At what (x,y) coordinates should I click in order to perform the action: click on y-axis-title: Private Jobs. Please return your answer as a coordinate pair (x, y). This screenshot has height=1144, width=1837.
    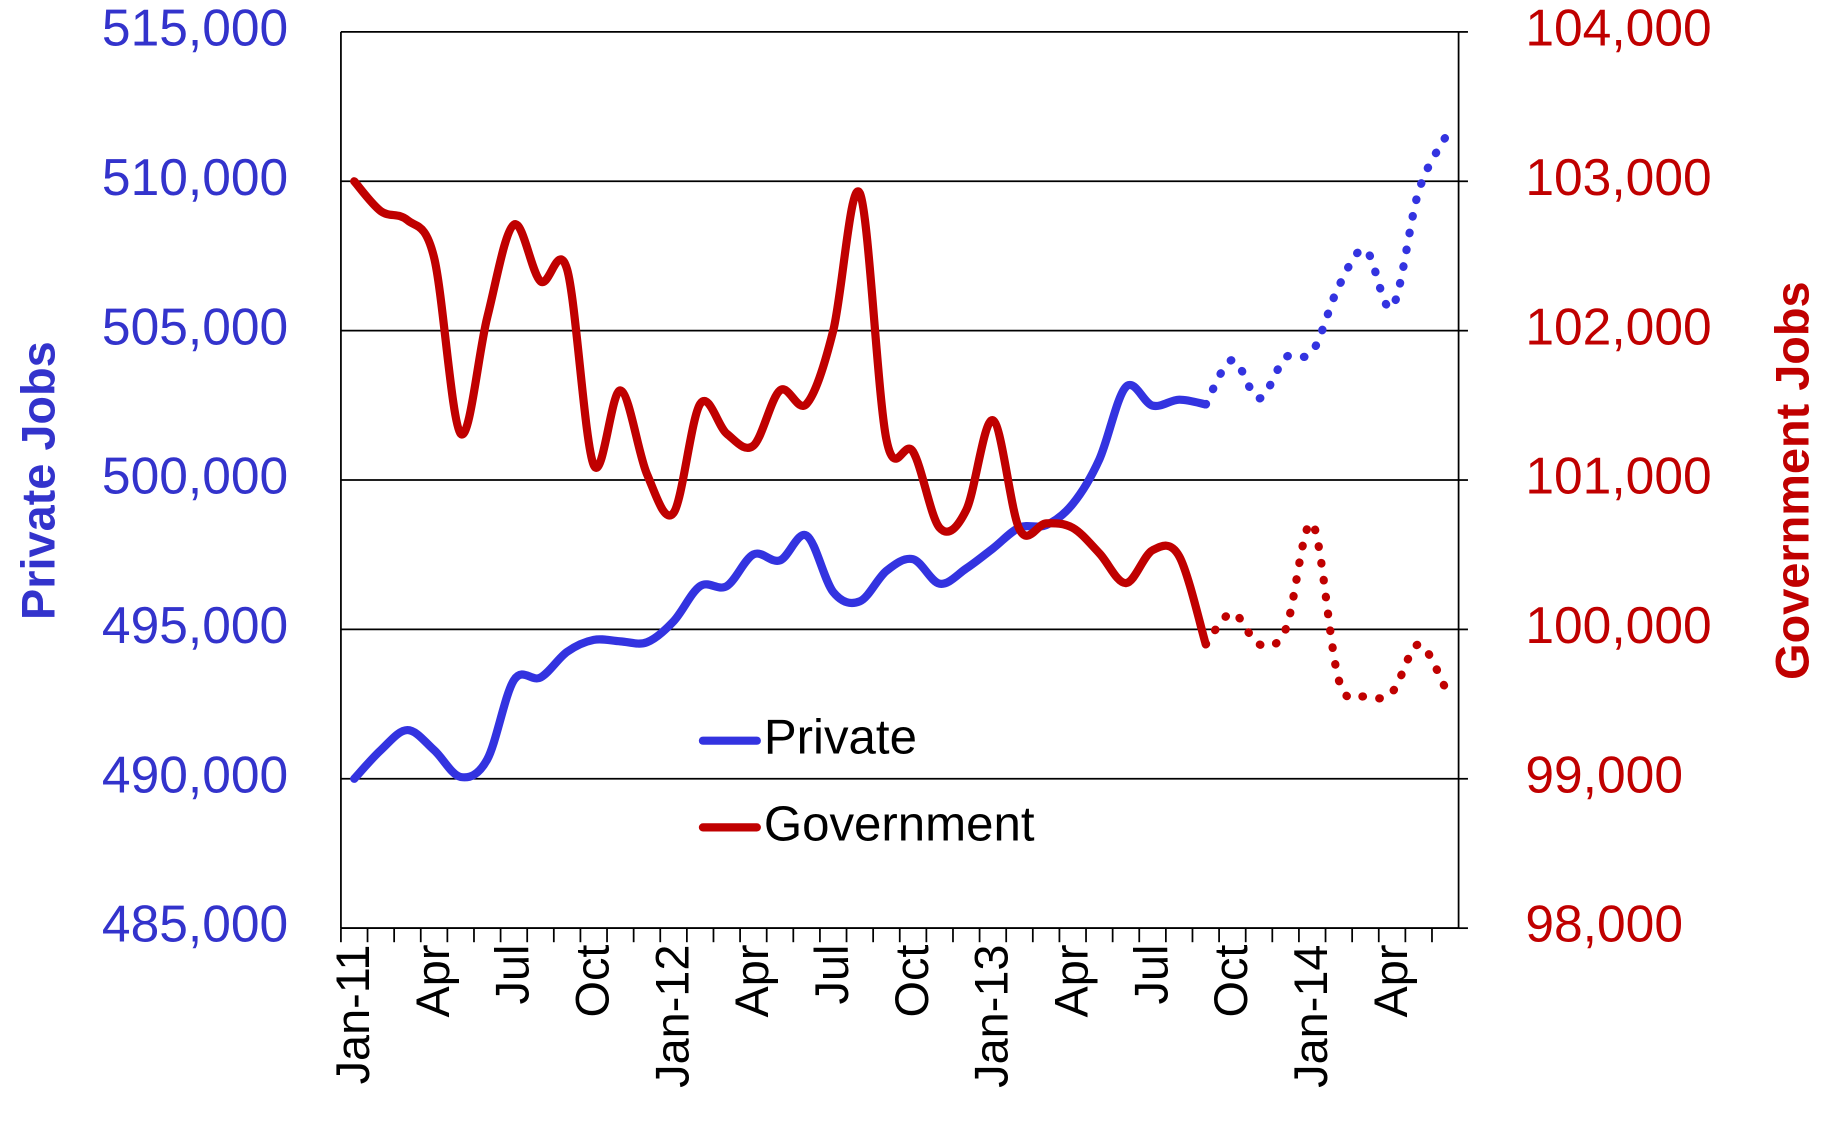
    Looking at the image, I should click on (39, 480).